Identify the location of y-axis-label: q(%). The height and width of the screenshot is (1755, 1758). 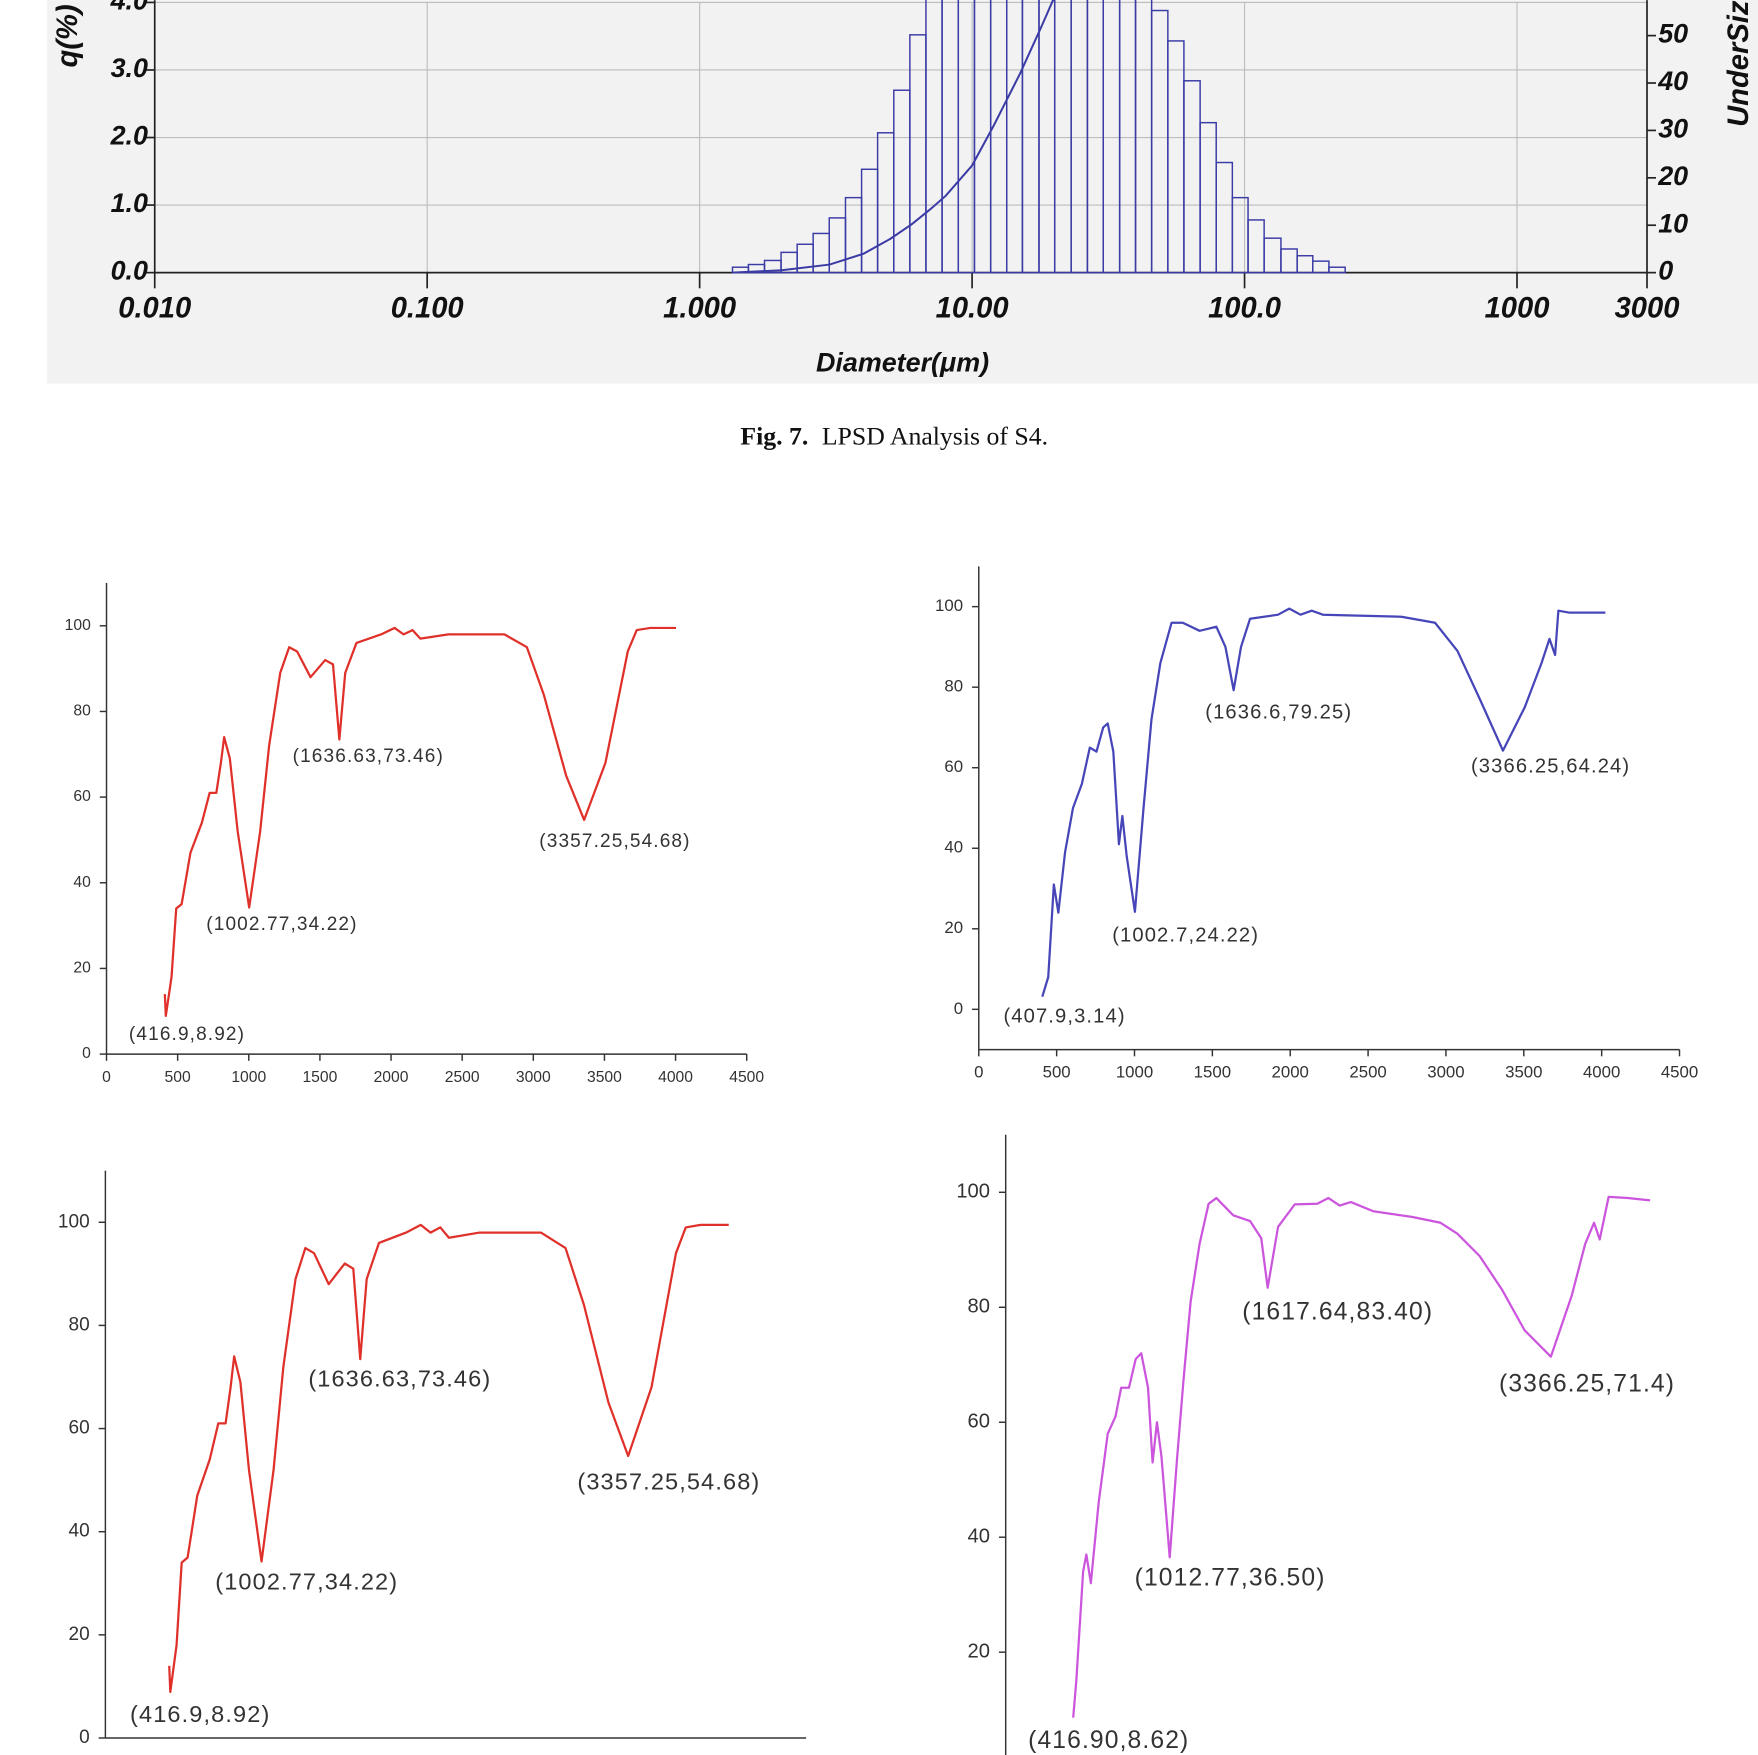
(68, 35).